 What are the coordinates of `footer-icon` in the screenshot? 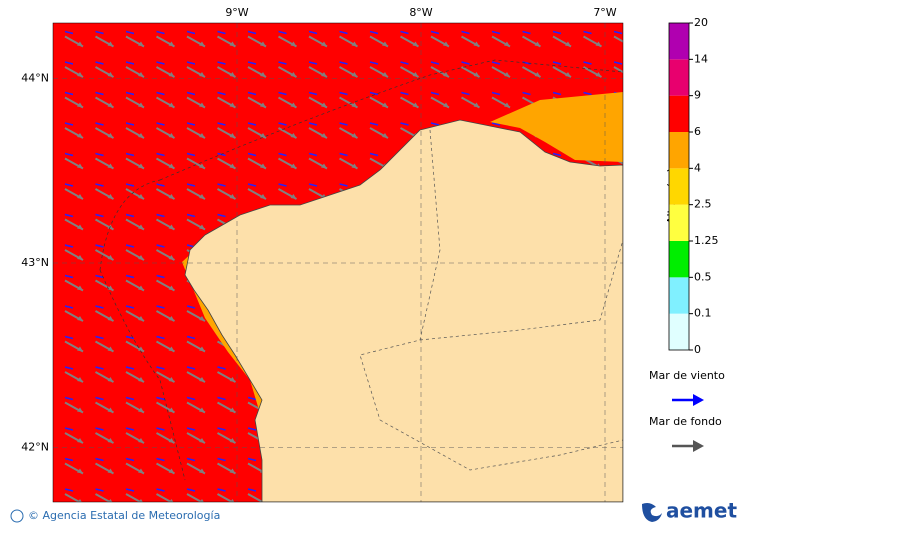 It's located at (17, 516).